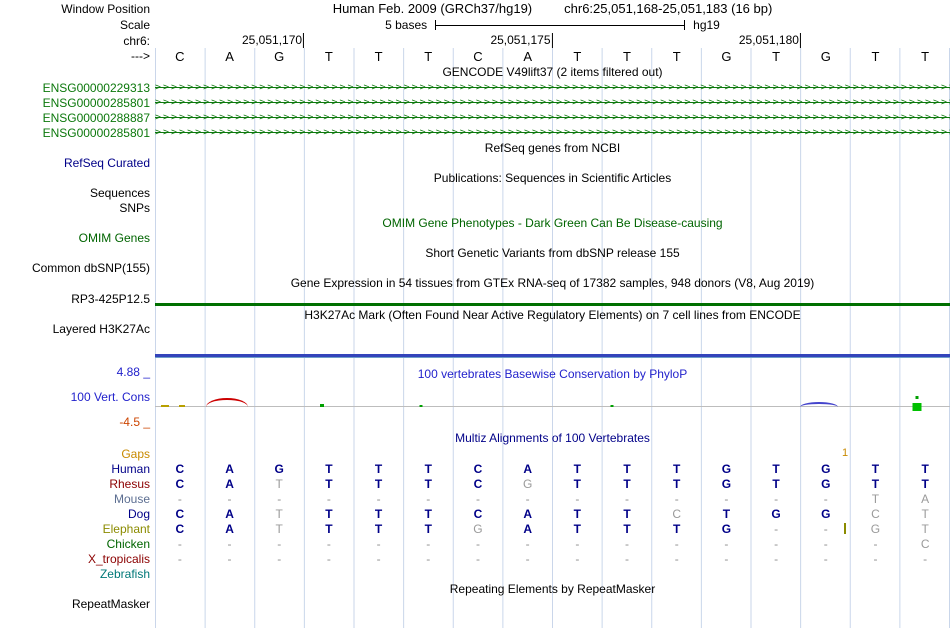  Describe the element at coordinates (229, 56) in the screenshot. I see `base-letter: A` at that location.